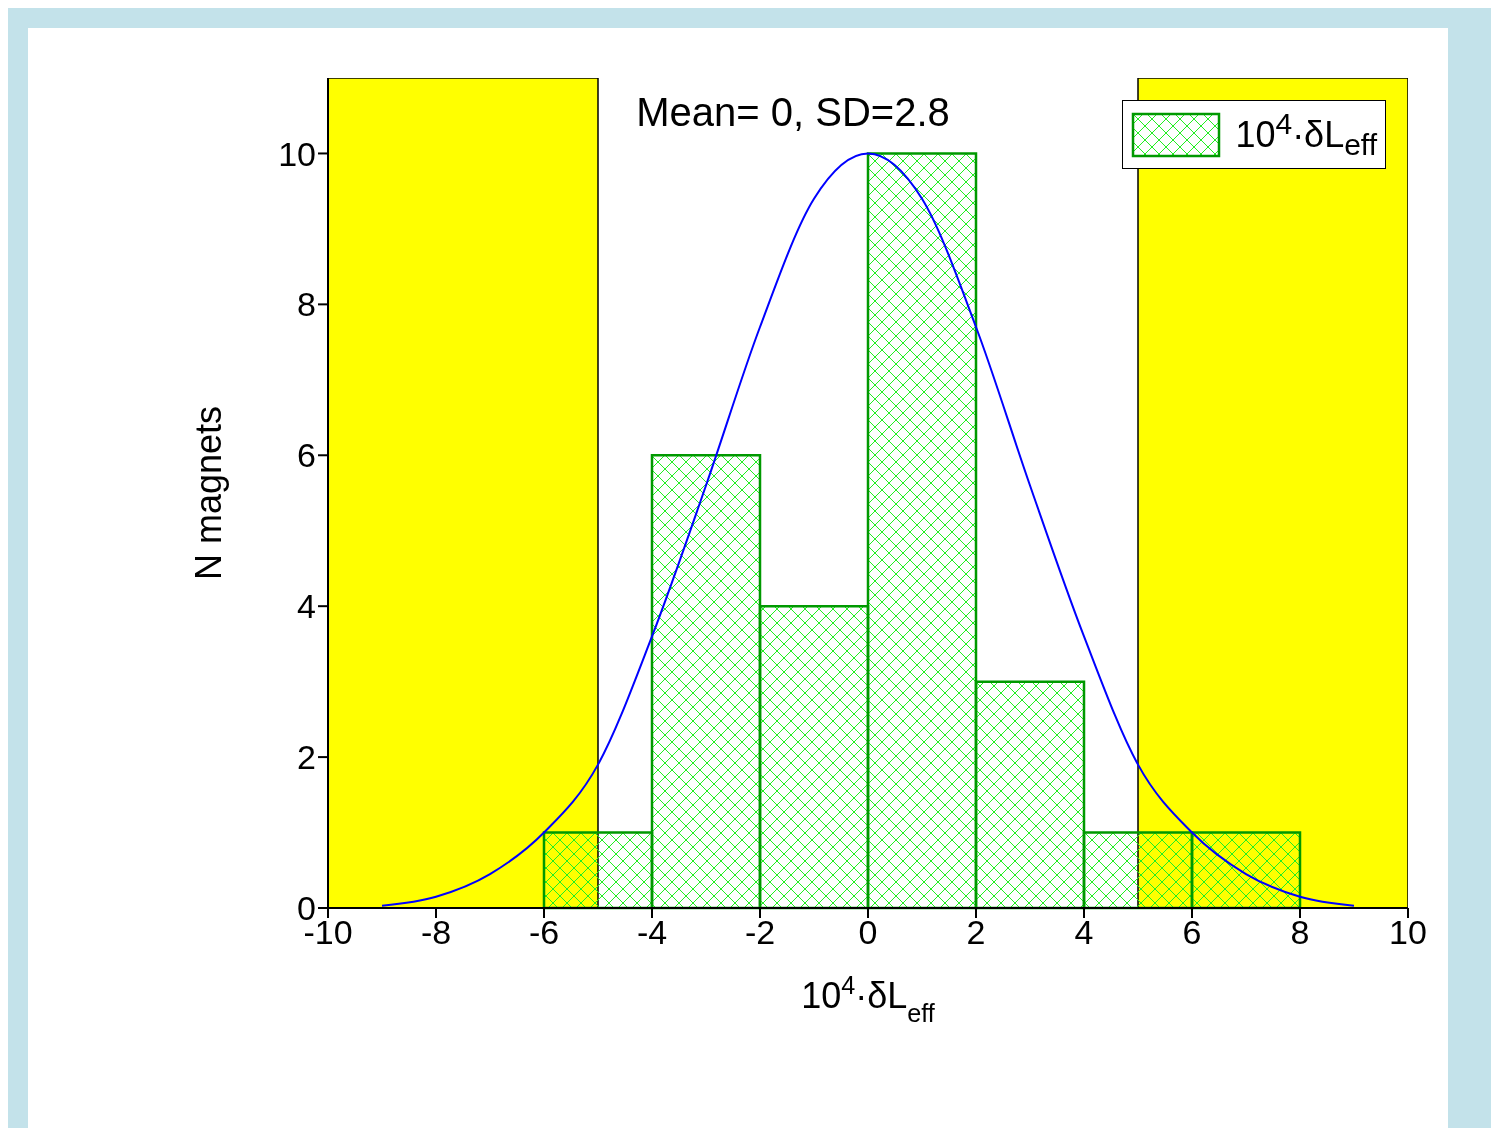  I want to click on x-tick-label: 10, so click(1408, 932).